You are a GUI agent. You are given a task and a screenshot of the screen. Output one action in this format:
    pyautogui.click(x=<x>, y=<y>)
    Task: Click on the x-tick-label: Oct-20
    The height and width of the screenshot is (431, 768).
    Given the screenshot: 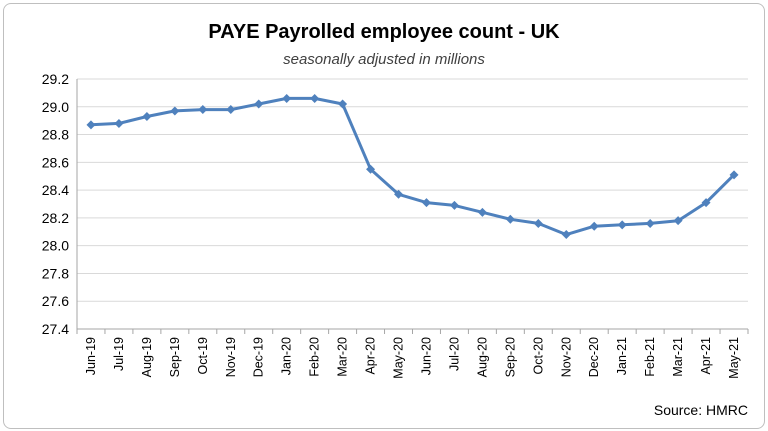 What is the action you would take?
    pyautogui.click(x=538, y=356)
    